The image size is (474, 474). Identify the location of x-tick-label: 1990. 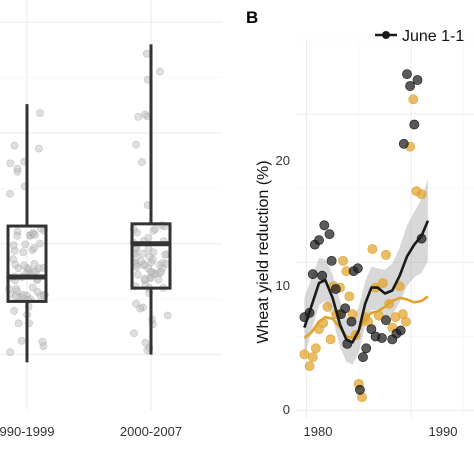
(443, 431).